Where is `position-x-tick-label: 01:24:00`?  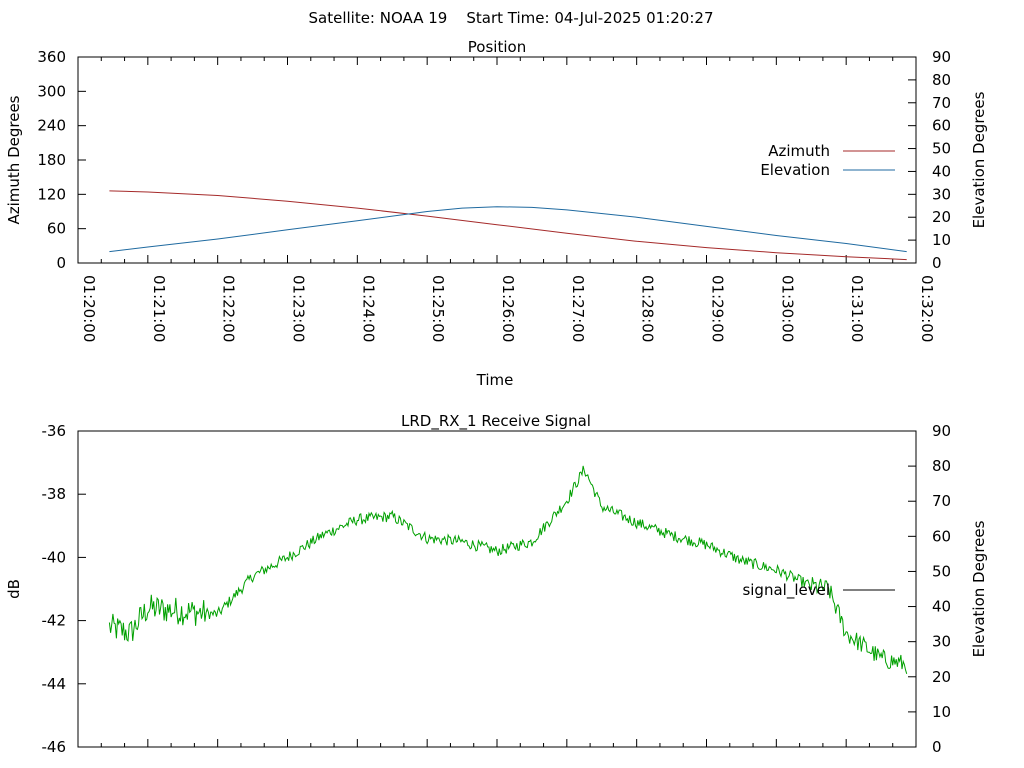
position-x-tick-label: 01:24:00 is located at coordinates (368, 308).